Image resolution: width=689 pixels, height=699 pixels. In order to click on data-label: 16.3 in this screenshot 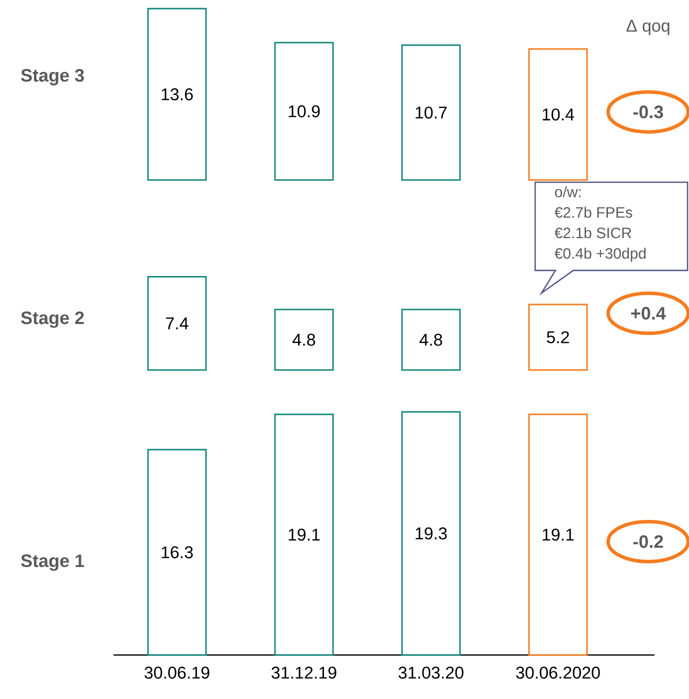, I will do `click(177, 552)`.